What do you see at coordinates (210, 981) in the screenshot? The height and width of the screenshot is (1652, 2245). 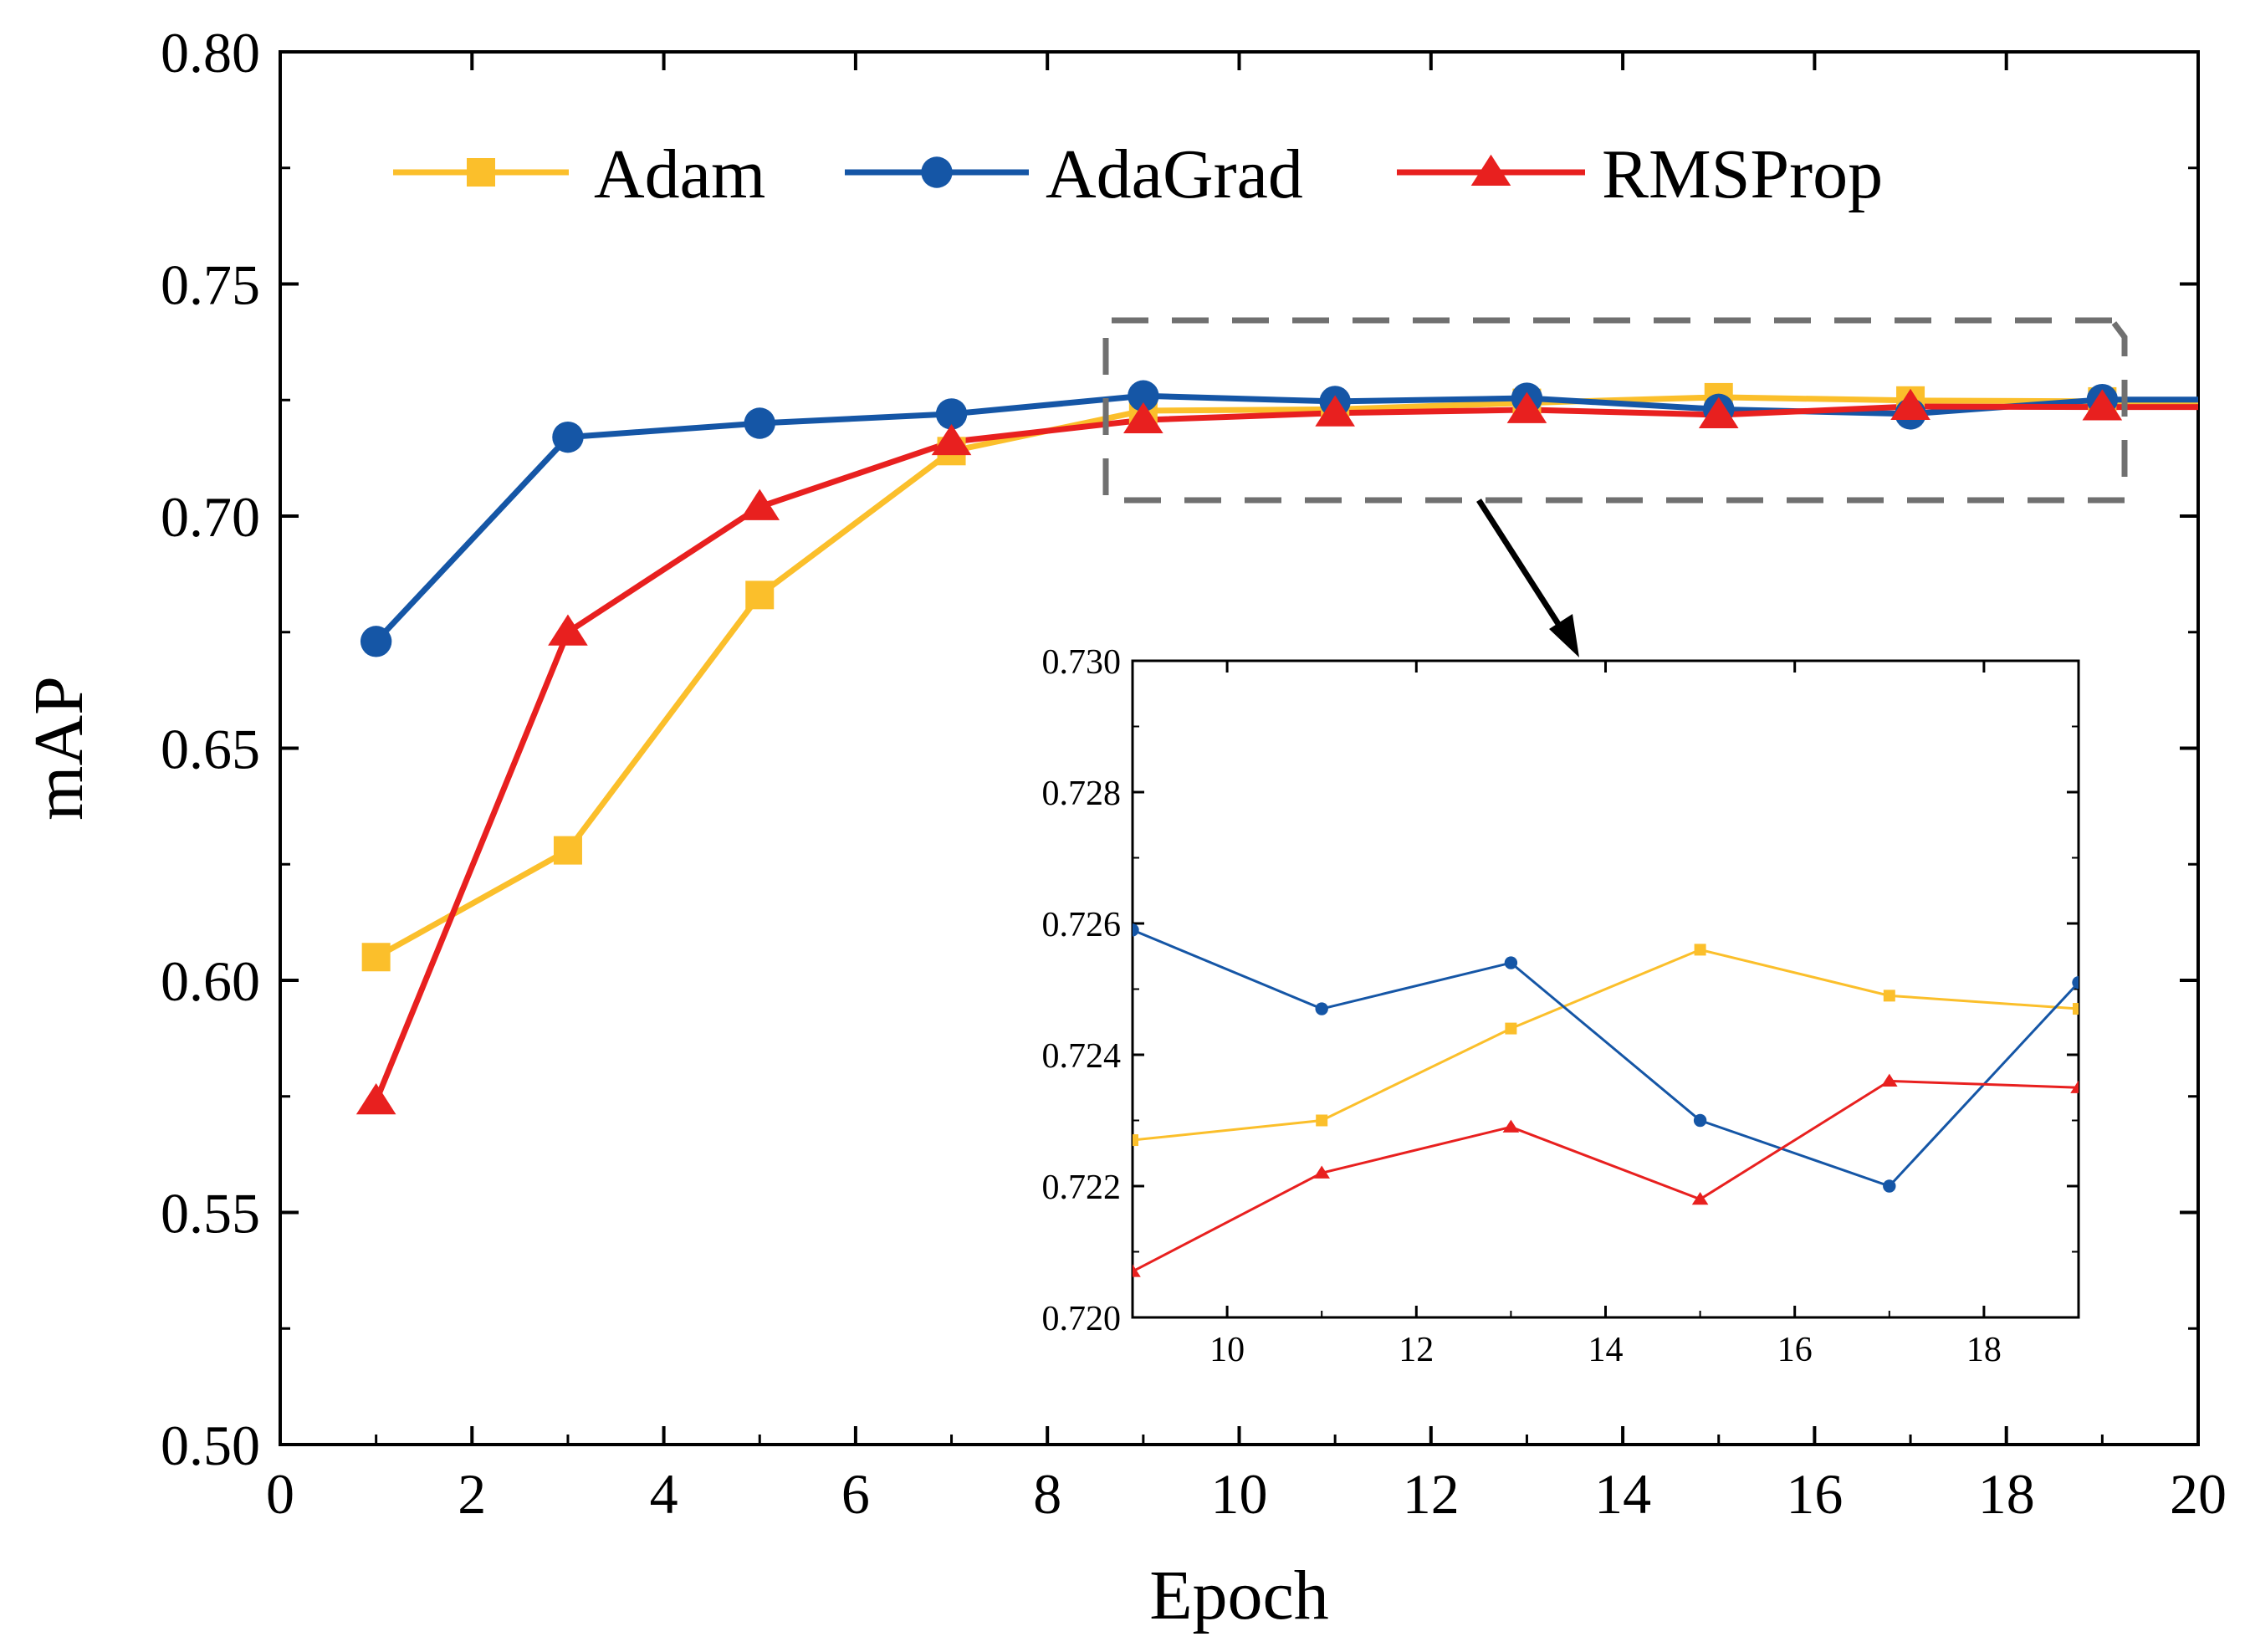 I see `main-y-tick-label: 0.60` at bounding box center [210, 981].